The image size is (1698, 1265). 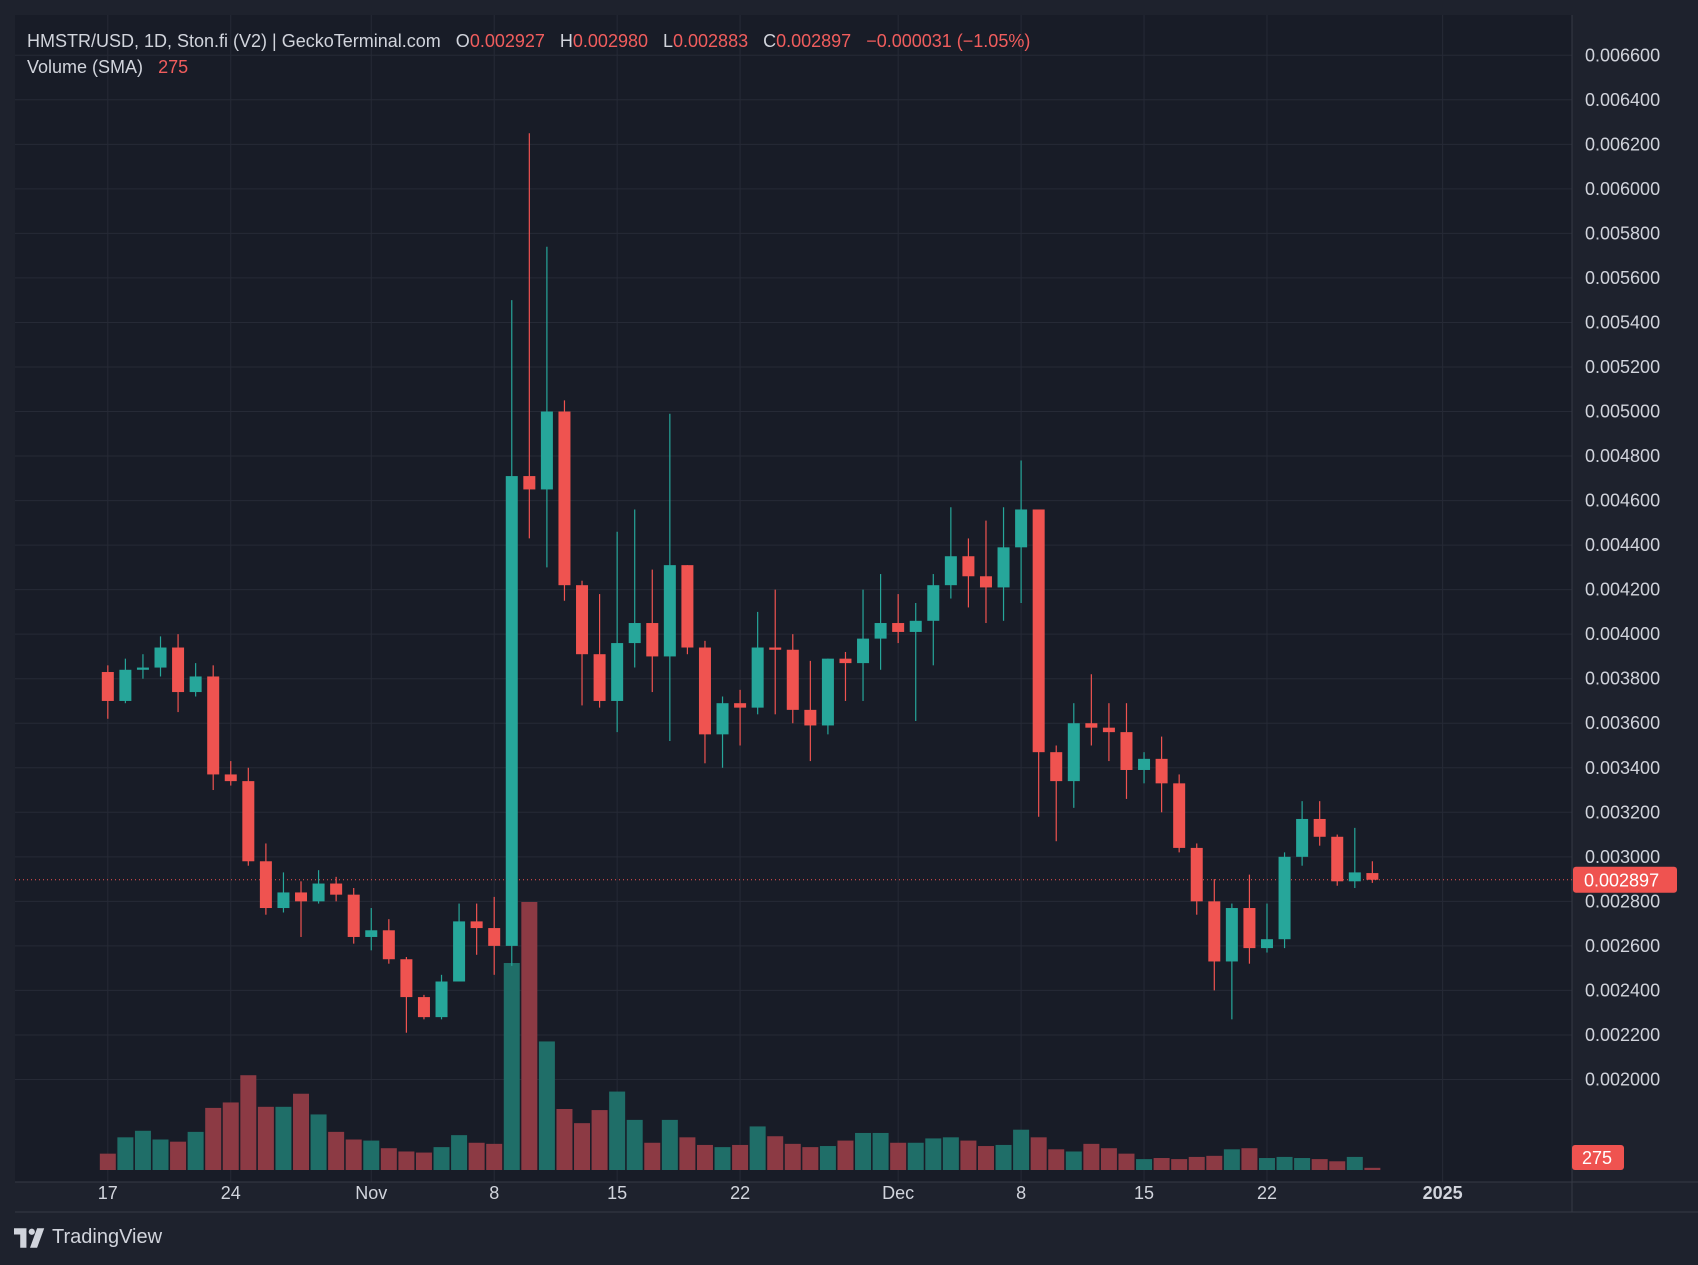 What do you see at coordinates (566, 41) in the screenshot?
I see `high-label: H` at bounding box center [566, 41].